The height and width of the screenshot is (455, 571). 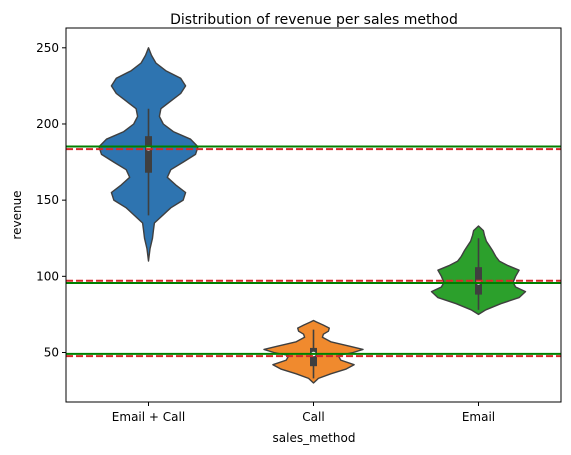 What do you see at coordinates (314, 438) in the screenshot?
I see `x-axis-label: sales_method` at bounding box center [314, 438].